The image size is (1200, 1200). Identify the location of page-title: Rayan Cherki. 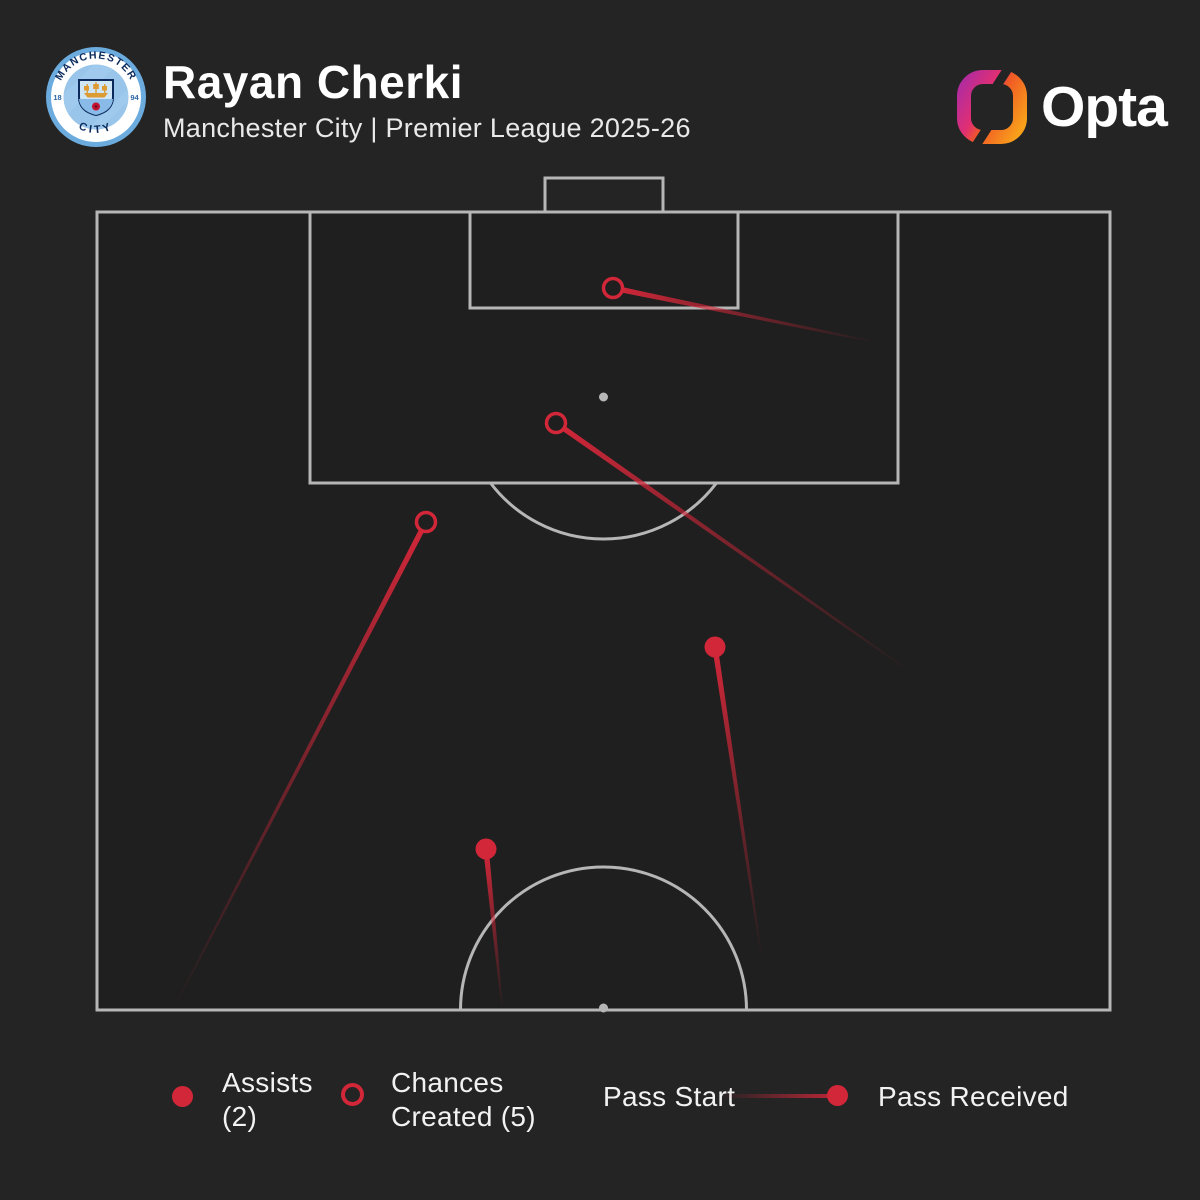
(313, 82).